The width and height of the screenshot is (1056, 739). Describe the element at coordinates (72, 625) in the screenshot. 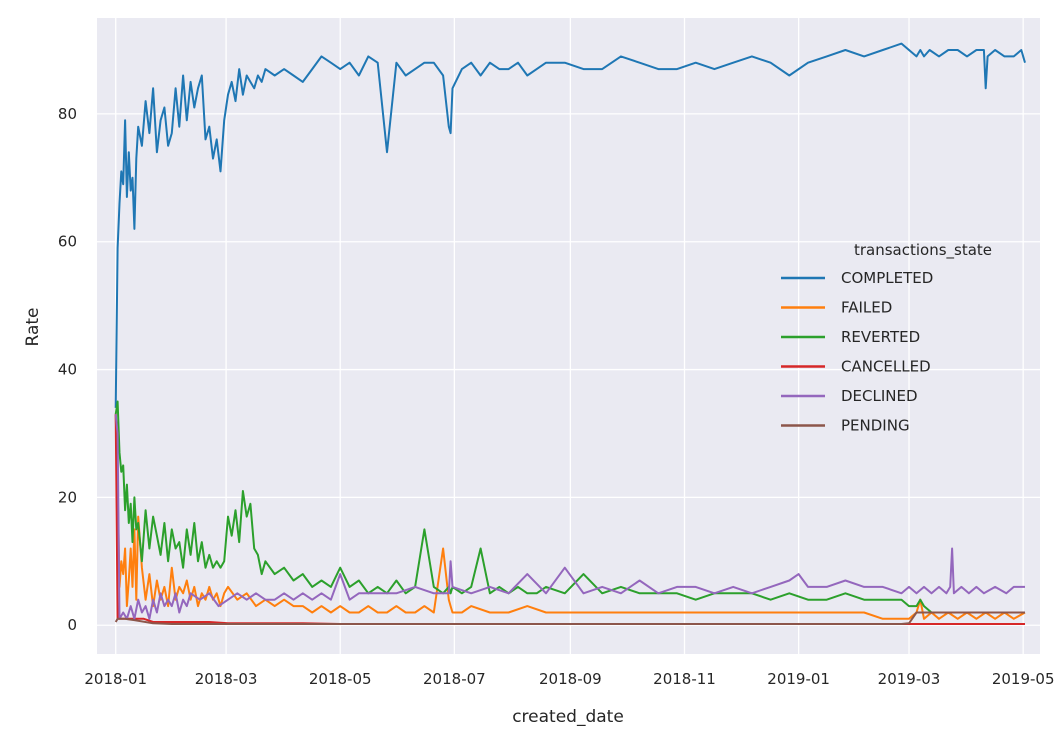

I see `y-tick-label: 0` at that location.